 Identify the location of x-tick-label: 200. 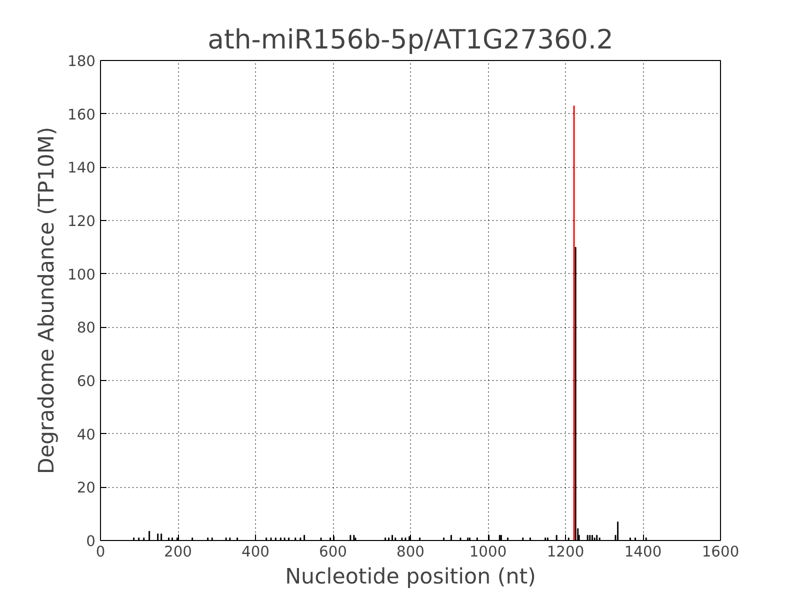
(178, 552).